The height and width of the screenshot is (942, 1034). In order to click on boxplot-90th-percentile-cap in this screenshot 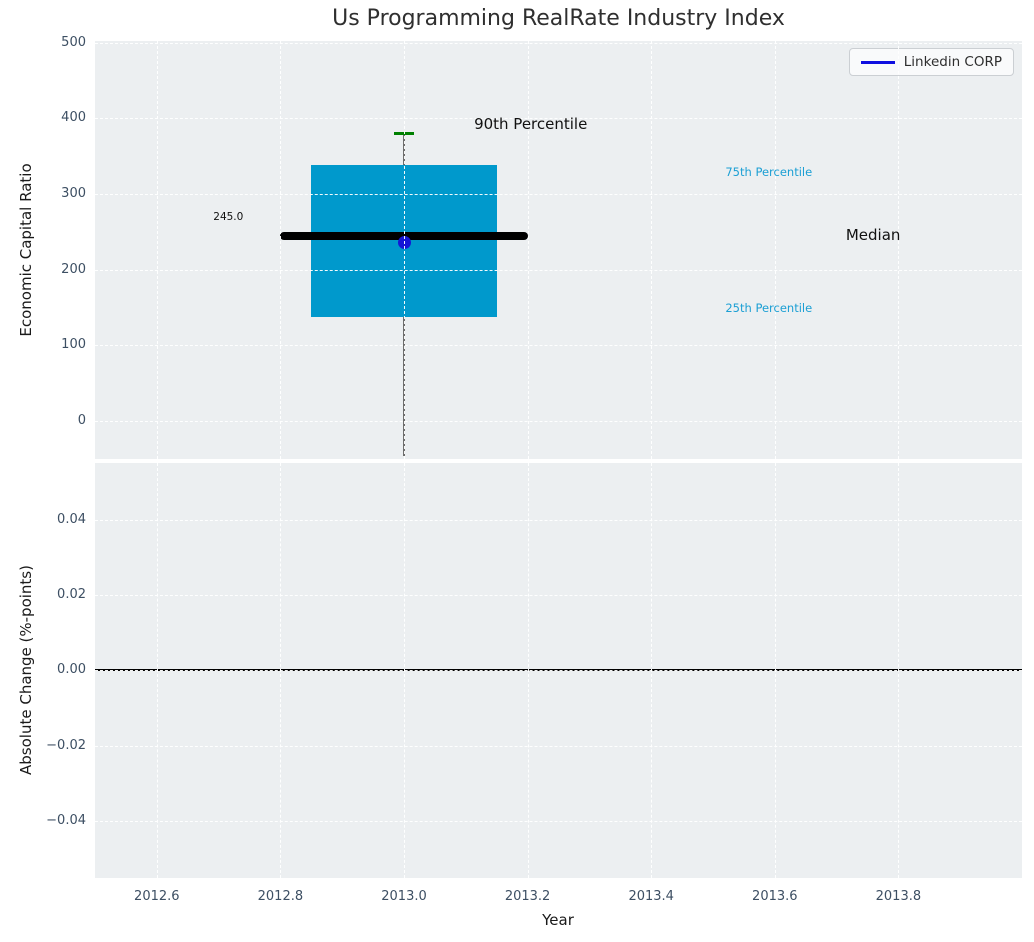, I will do `click(404, 133)`.